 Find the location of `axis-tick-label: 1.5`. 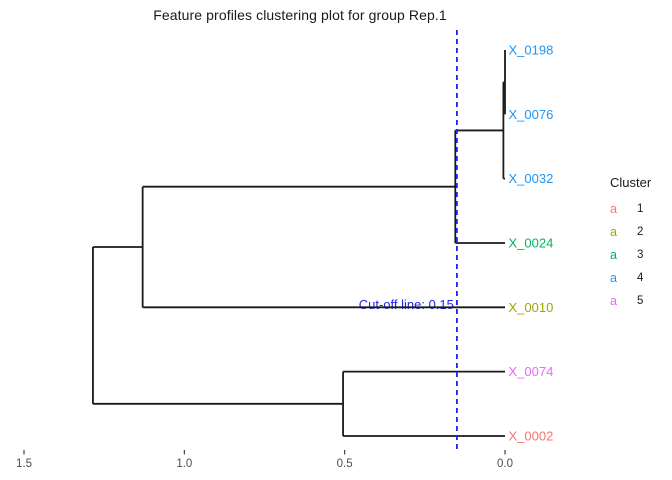

axis-tick-label: 1.5 is located at coordinates (24, 464).